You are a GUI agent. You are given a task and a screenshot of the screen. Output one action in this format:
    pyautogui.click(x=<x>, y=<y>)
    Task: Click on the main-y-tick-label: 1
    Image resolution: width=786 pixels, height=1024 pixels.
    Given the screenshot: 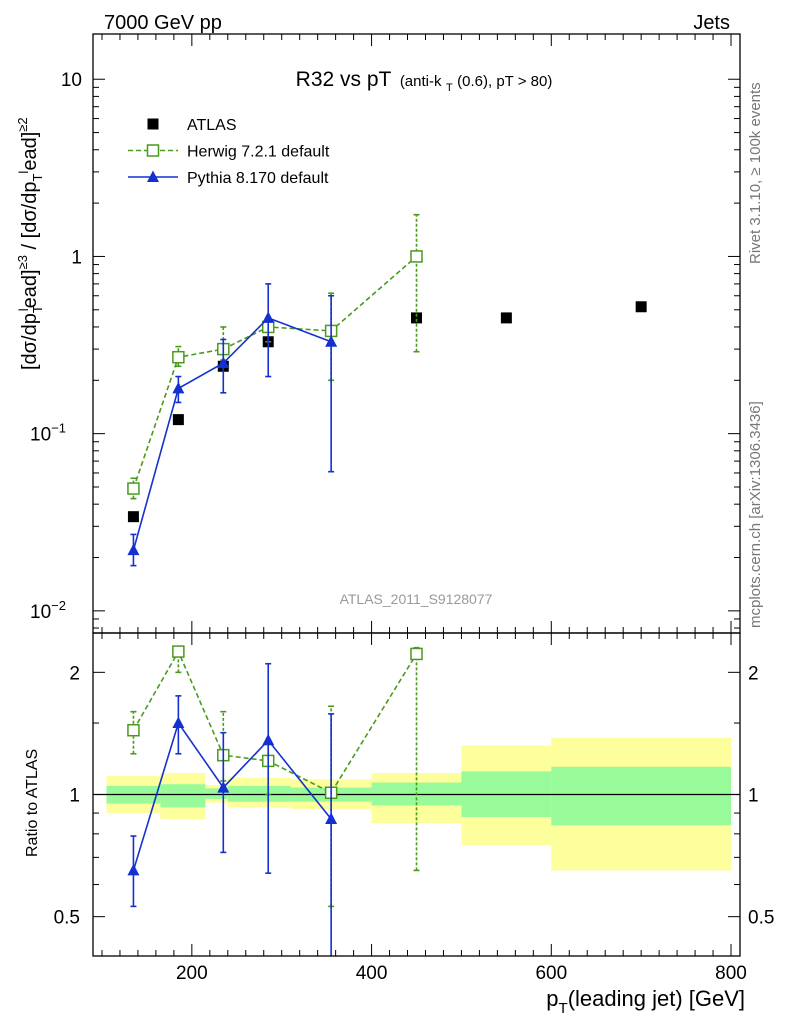 What is the action you would take?
    pyautogui.click(x=76, y=257)
    